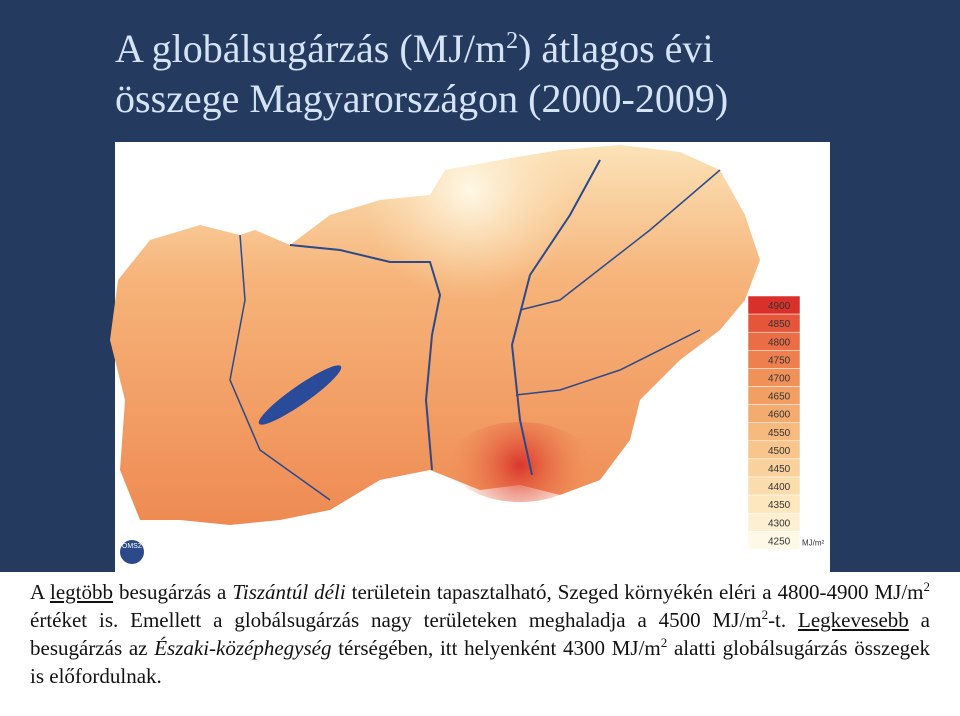 This screenshot has height=716, width=960. What do you see at coordinates (81, 592) in the screenshot?
I see `text-run: legtöbb` at bounding box center [81, 592].